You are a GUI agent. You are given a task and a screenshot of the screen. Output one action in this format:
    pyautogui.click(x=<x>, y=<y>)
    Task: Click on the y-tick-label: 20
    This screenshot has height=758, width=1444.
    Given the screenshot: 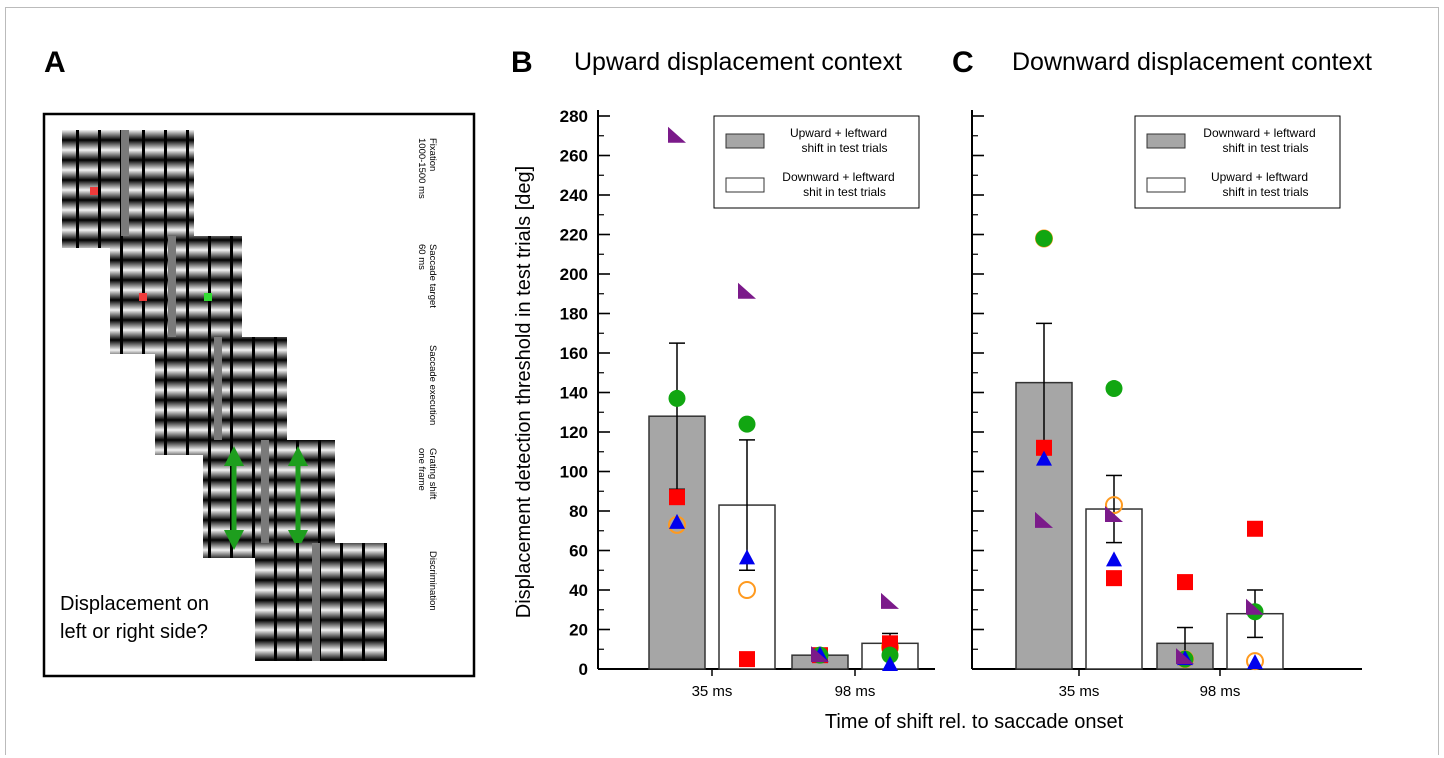 What is the action you would take?
    pyautogui.click(x=578, y=630)
    